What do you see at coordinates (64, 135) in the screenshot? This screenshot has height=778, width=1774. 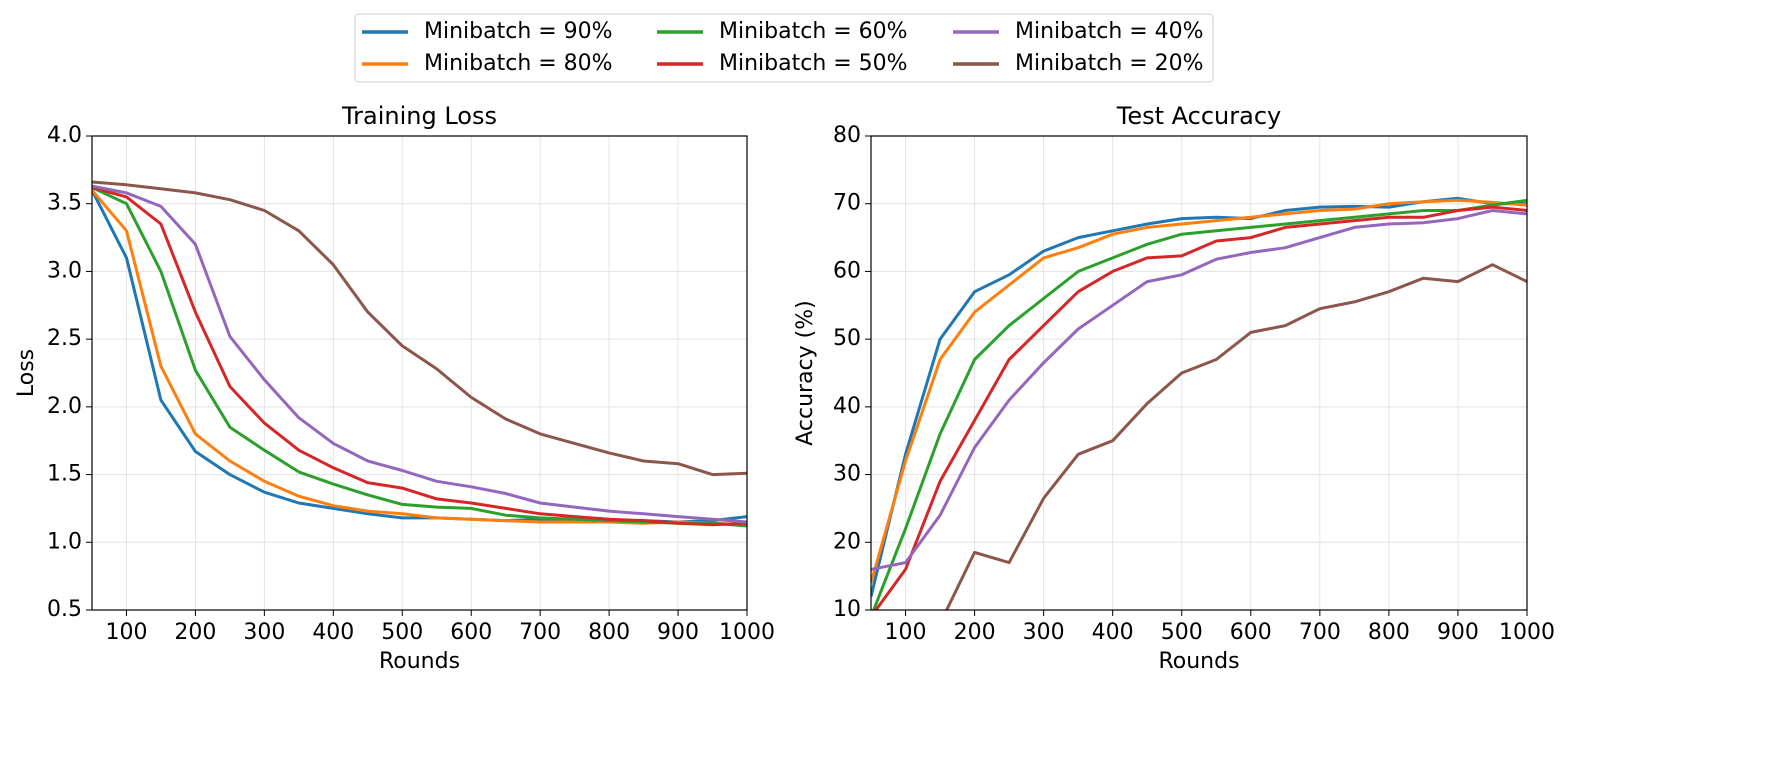 I see `y-tick-label: 4.0` at bounding box center [64, 135].